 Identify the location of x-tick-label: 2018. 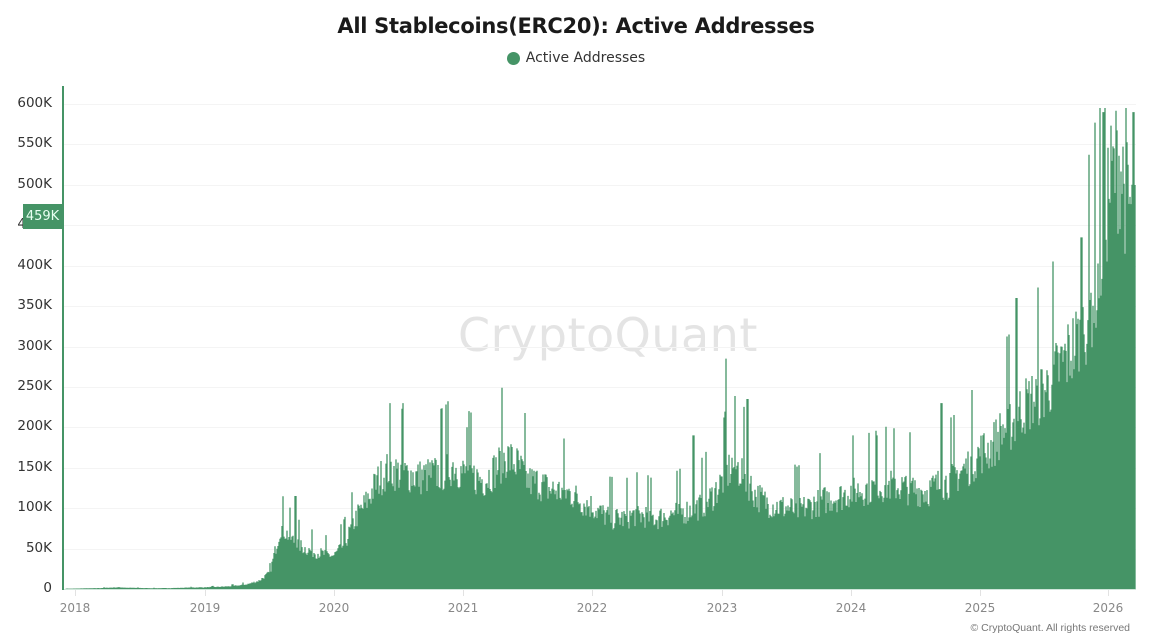
(75, 608).